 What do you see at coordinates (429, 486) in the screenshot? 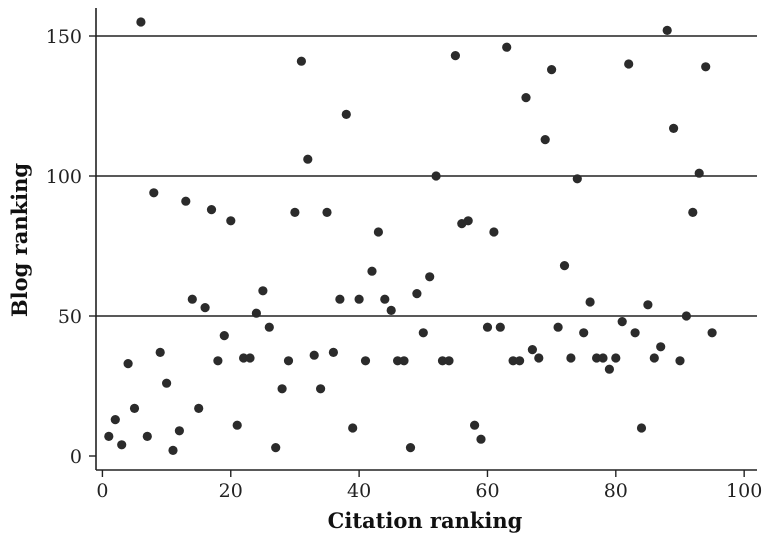
I see `x-ticks: 0 20 40 60 80 100` at bounding box center [429, 486].